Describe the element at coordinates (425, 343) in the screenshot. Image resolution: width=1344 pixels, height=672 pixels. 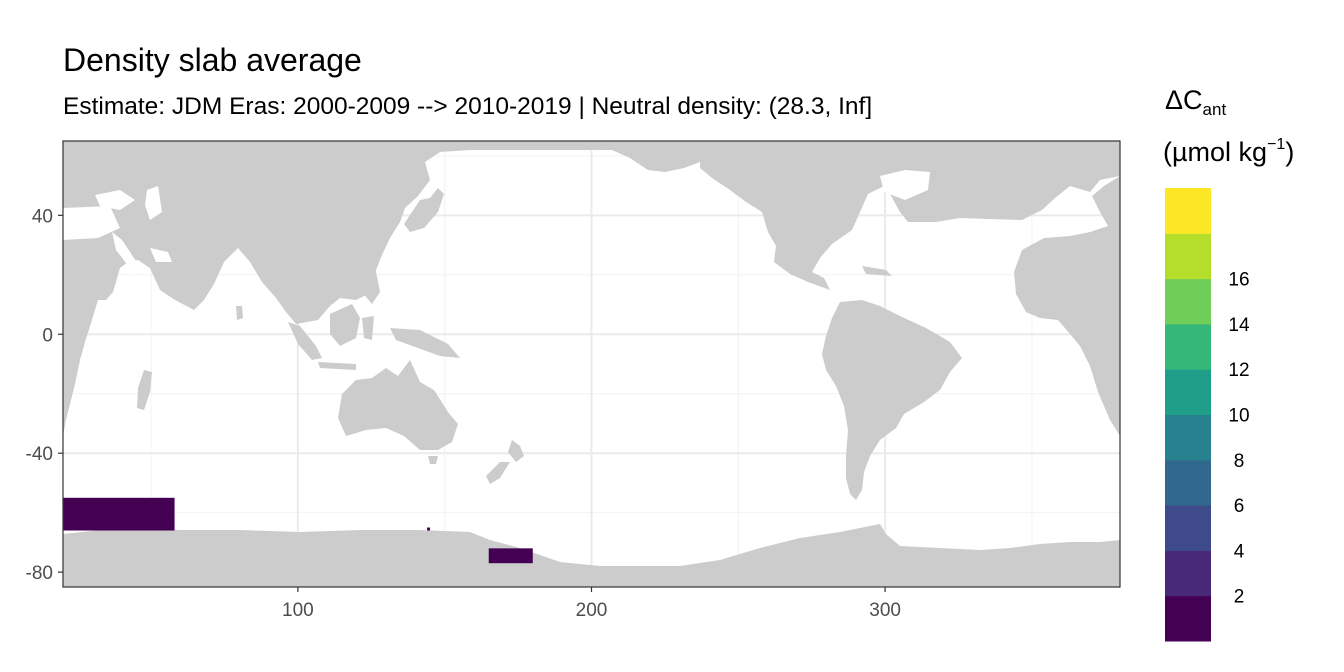
I see `land-new-guinea` at that location.